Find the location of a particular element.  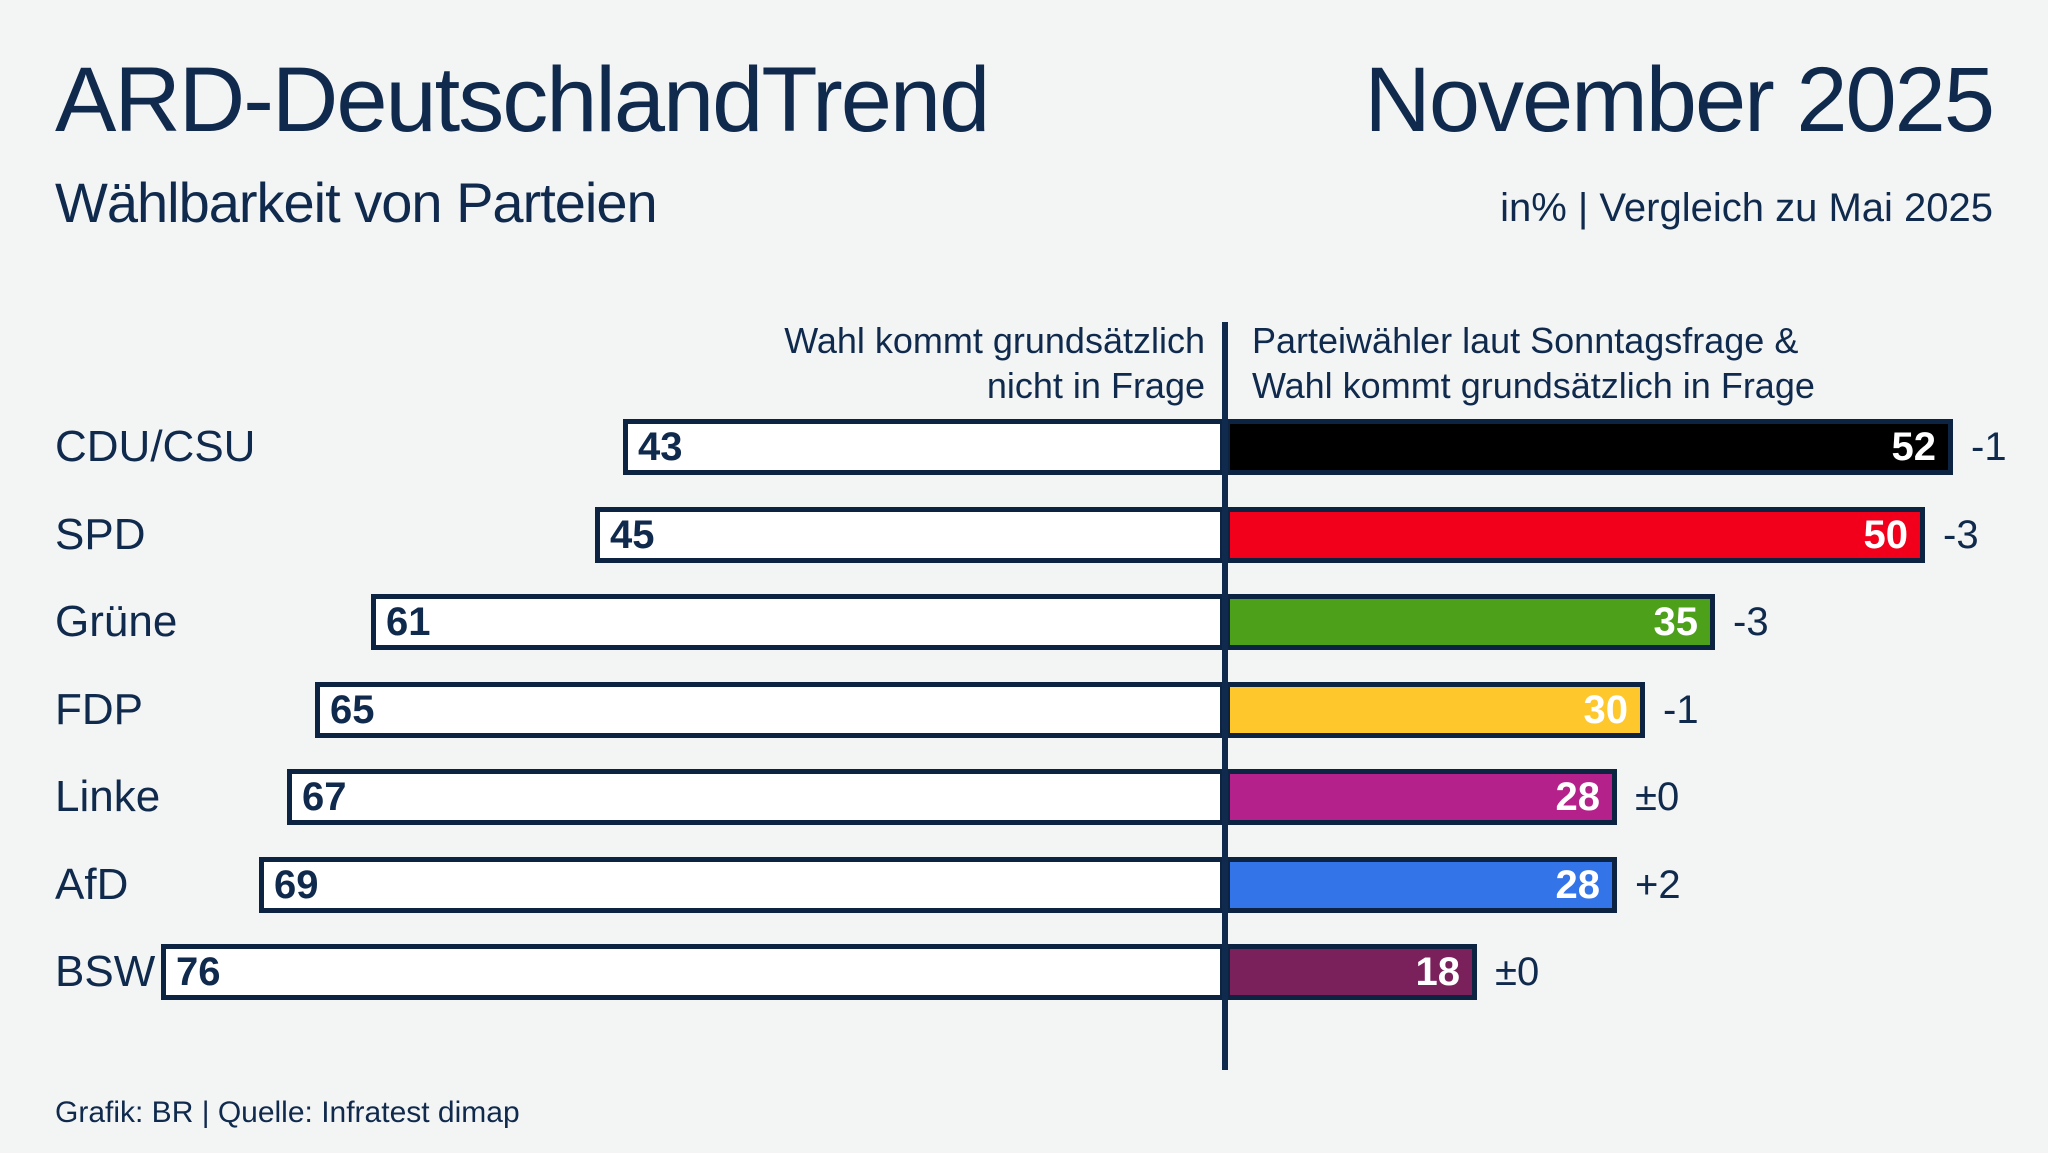

chart-row: Linke 67 28 ±0 is located at coordinates (1024, 797).